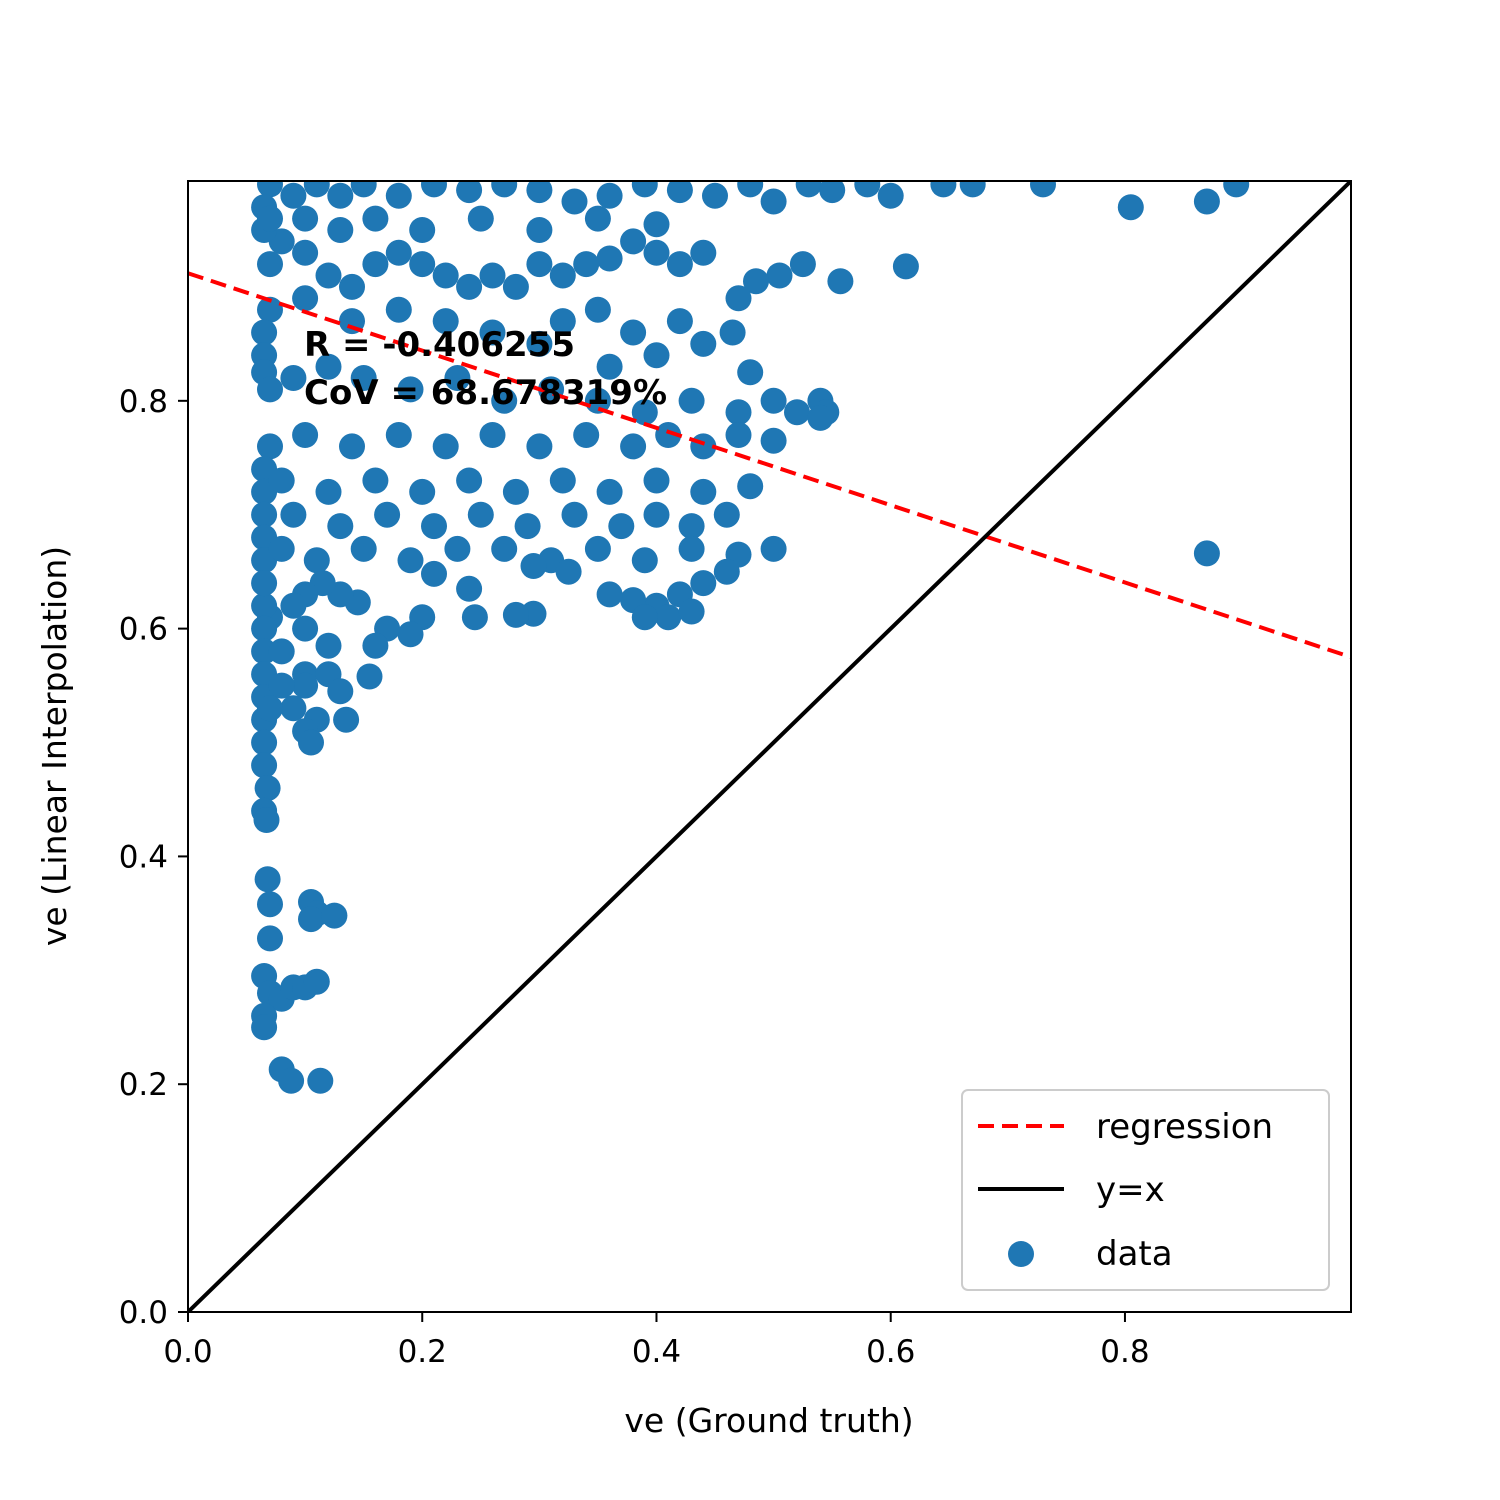  I want to click on legend-data-swatch, so click(1021, 1254).